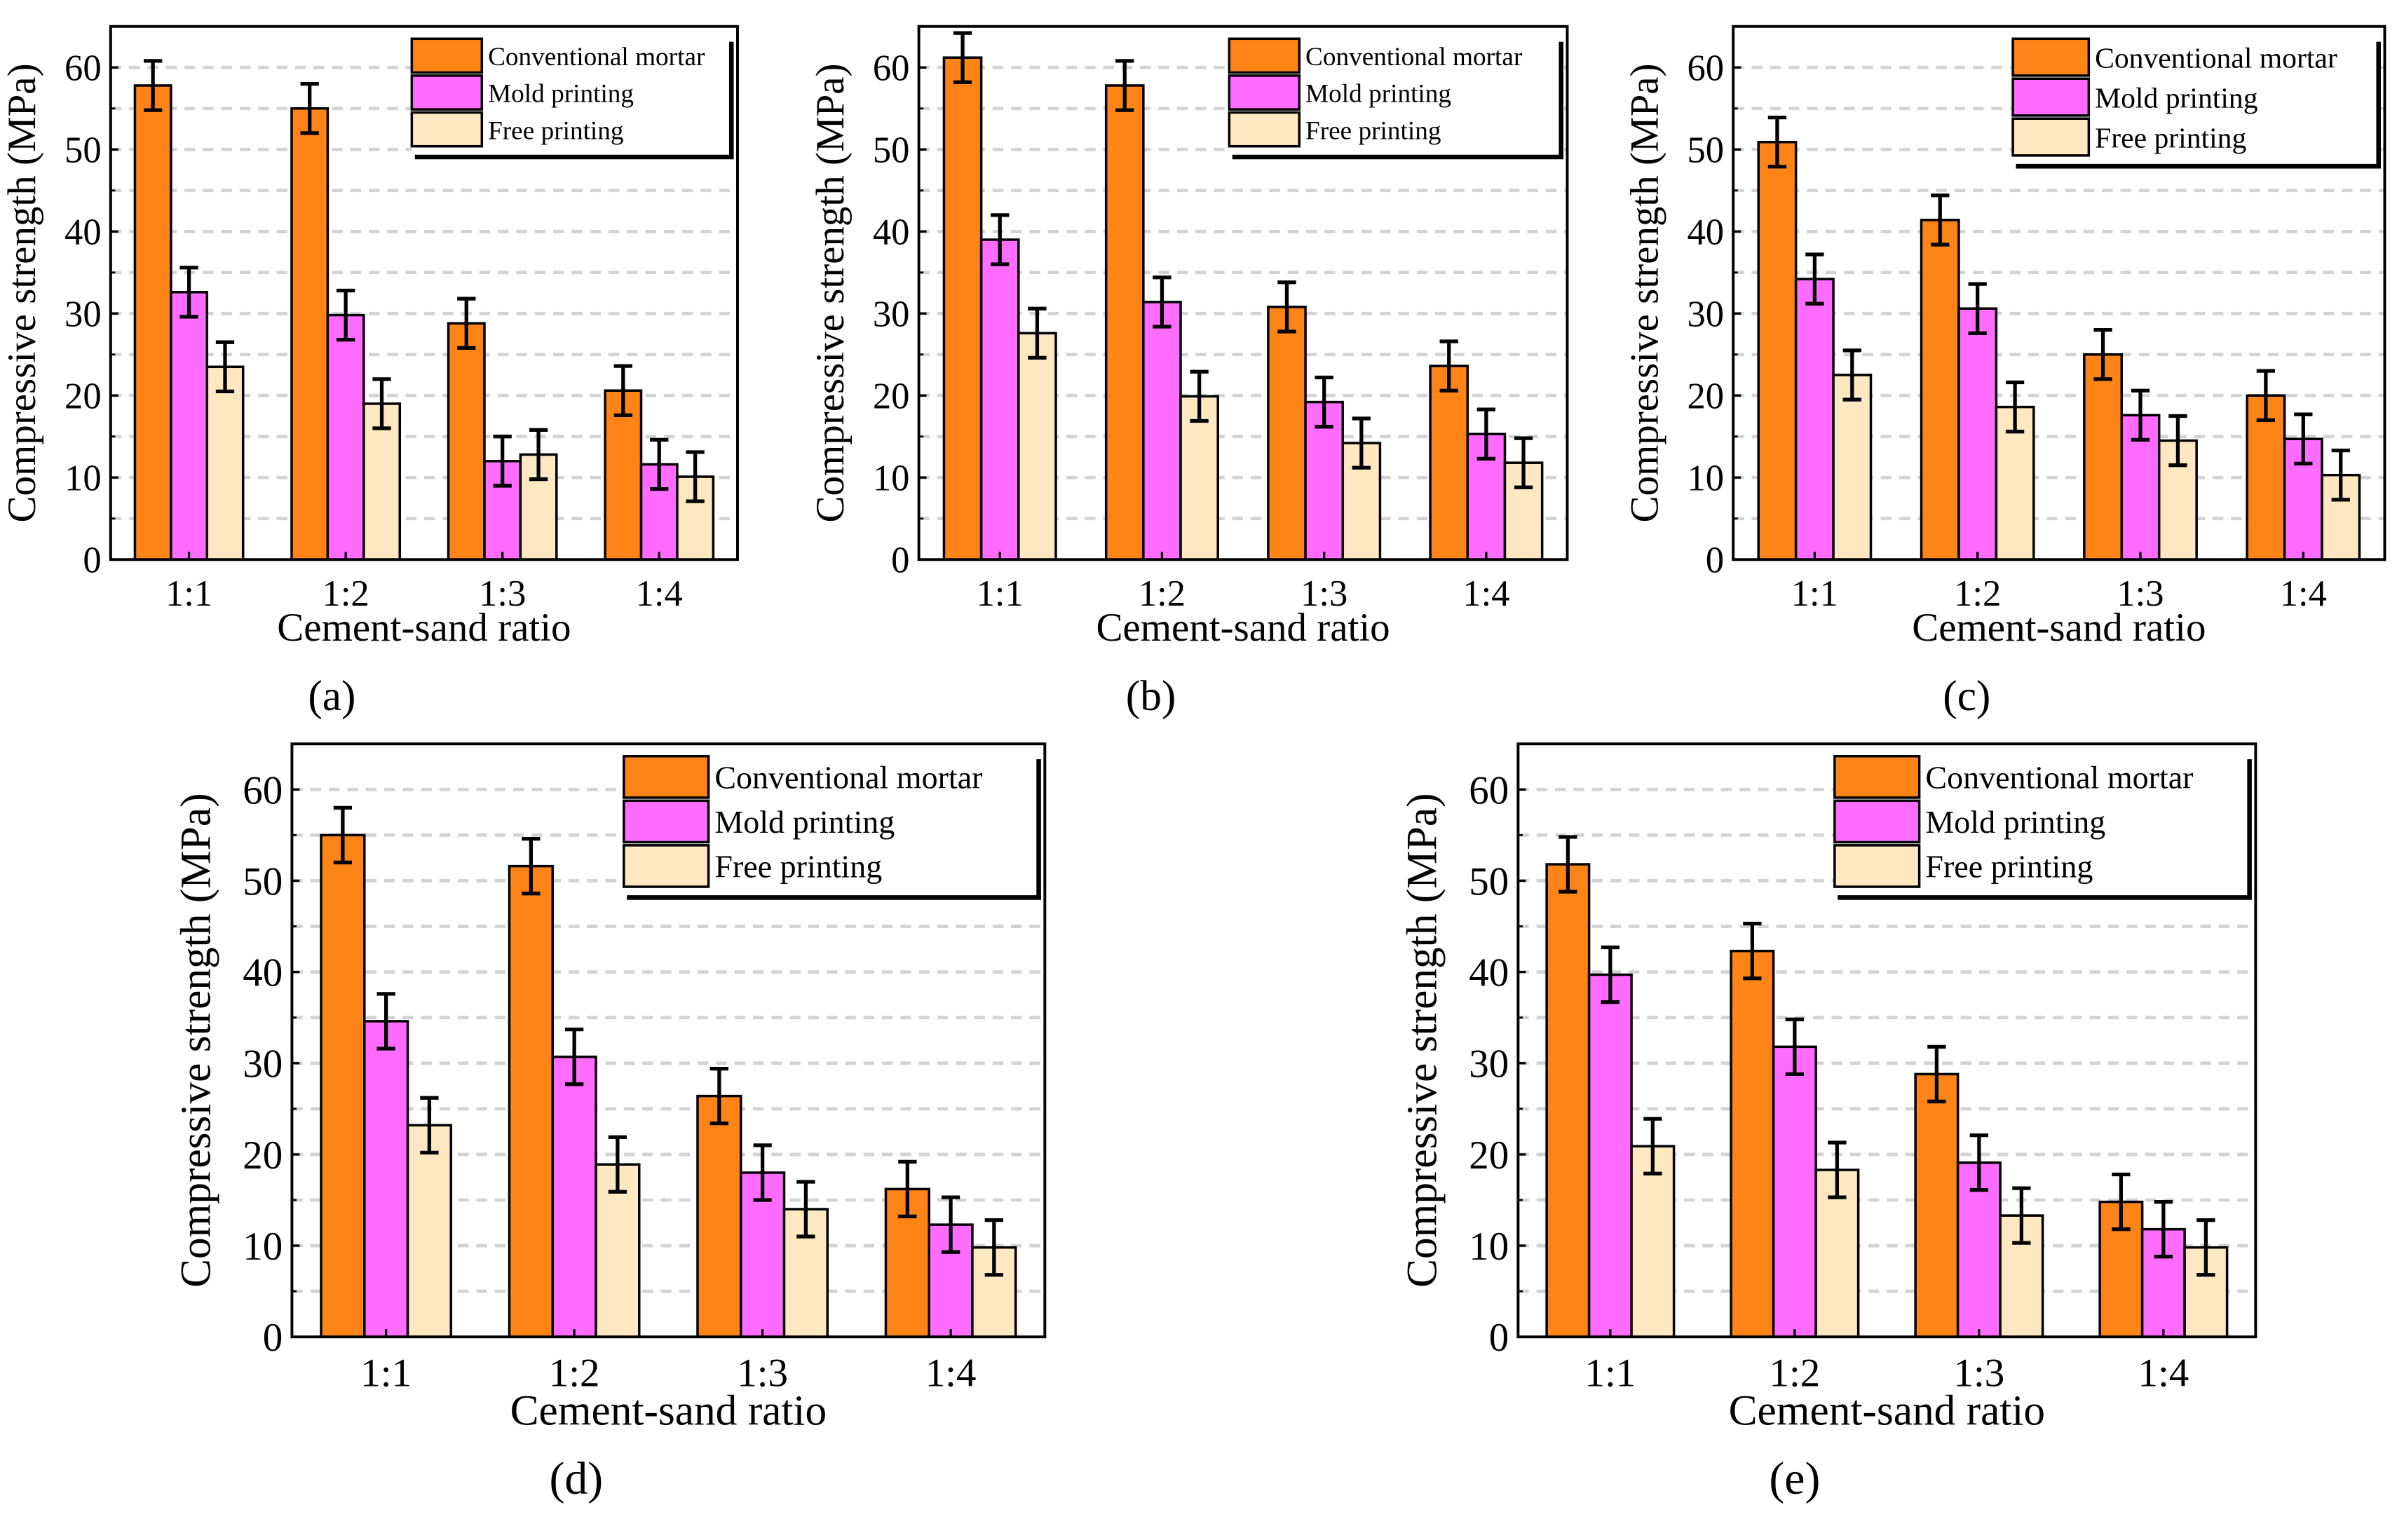  Describe the element at coordinates (502, 593) in the screenshot. I see `x-tick-label: 1:3` at that location.